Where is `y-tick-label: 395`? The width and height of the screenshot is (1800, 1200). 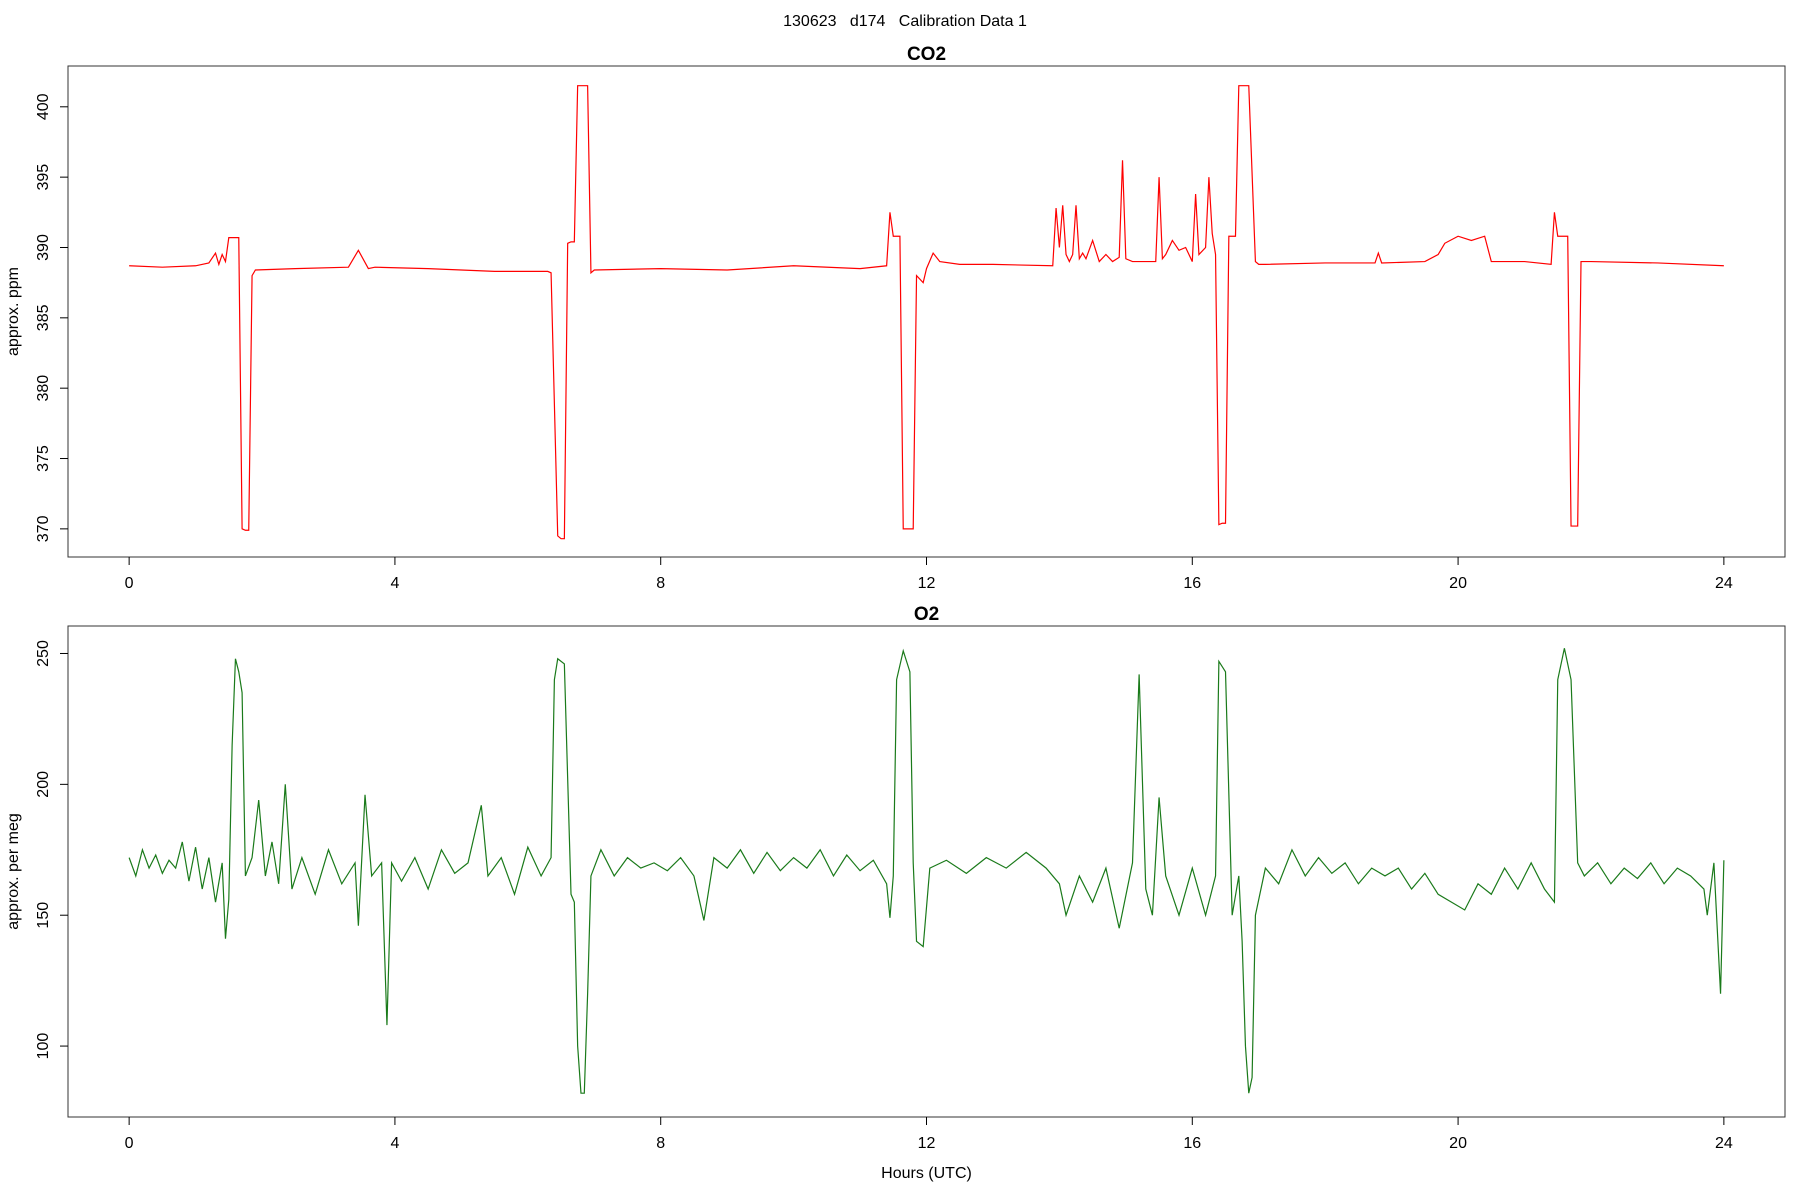
y-tick-label: 395 is located at coordinates (43, 177).